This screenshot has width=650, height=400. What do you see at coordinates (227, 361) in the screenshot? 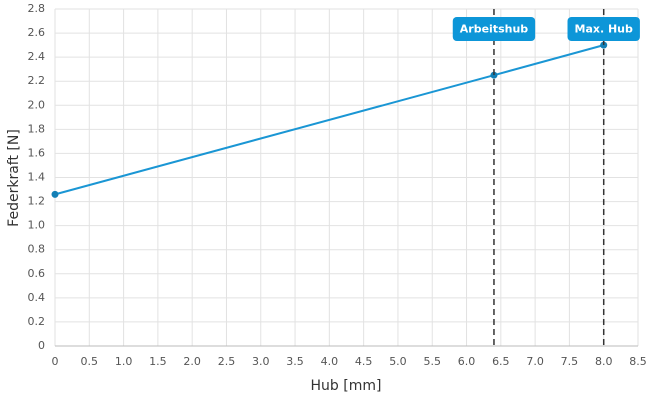
I see `x-tick-label: 2.5` at bounding box center [227, 361].